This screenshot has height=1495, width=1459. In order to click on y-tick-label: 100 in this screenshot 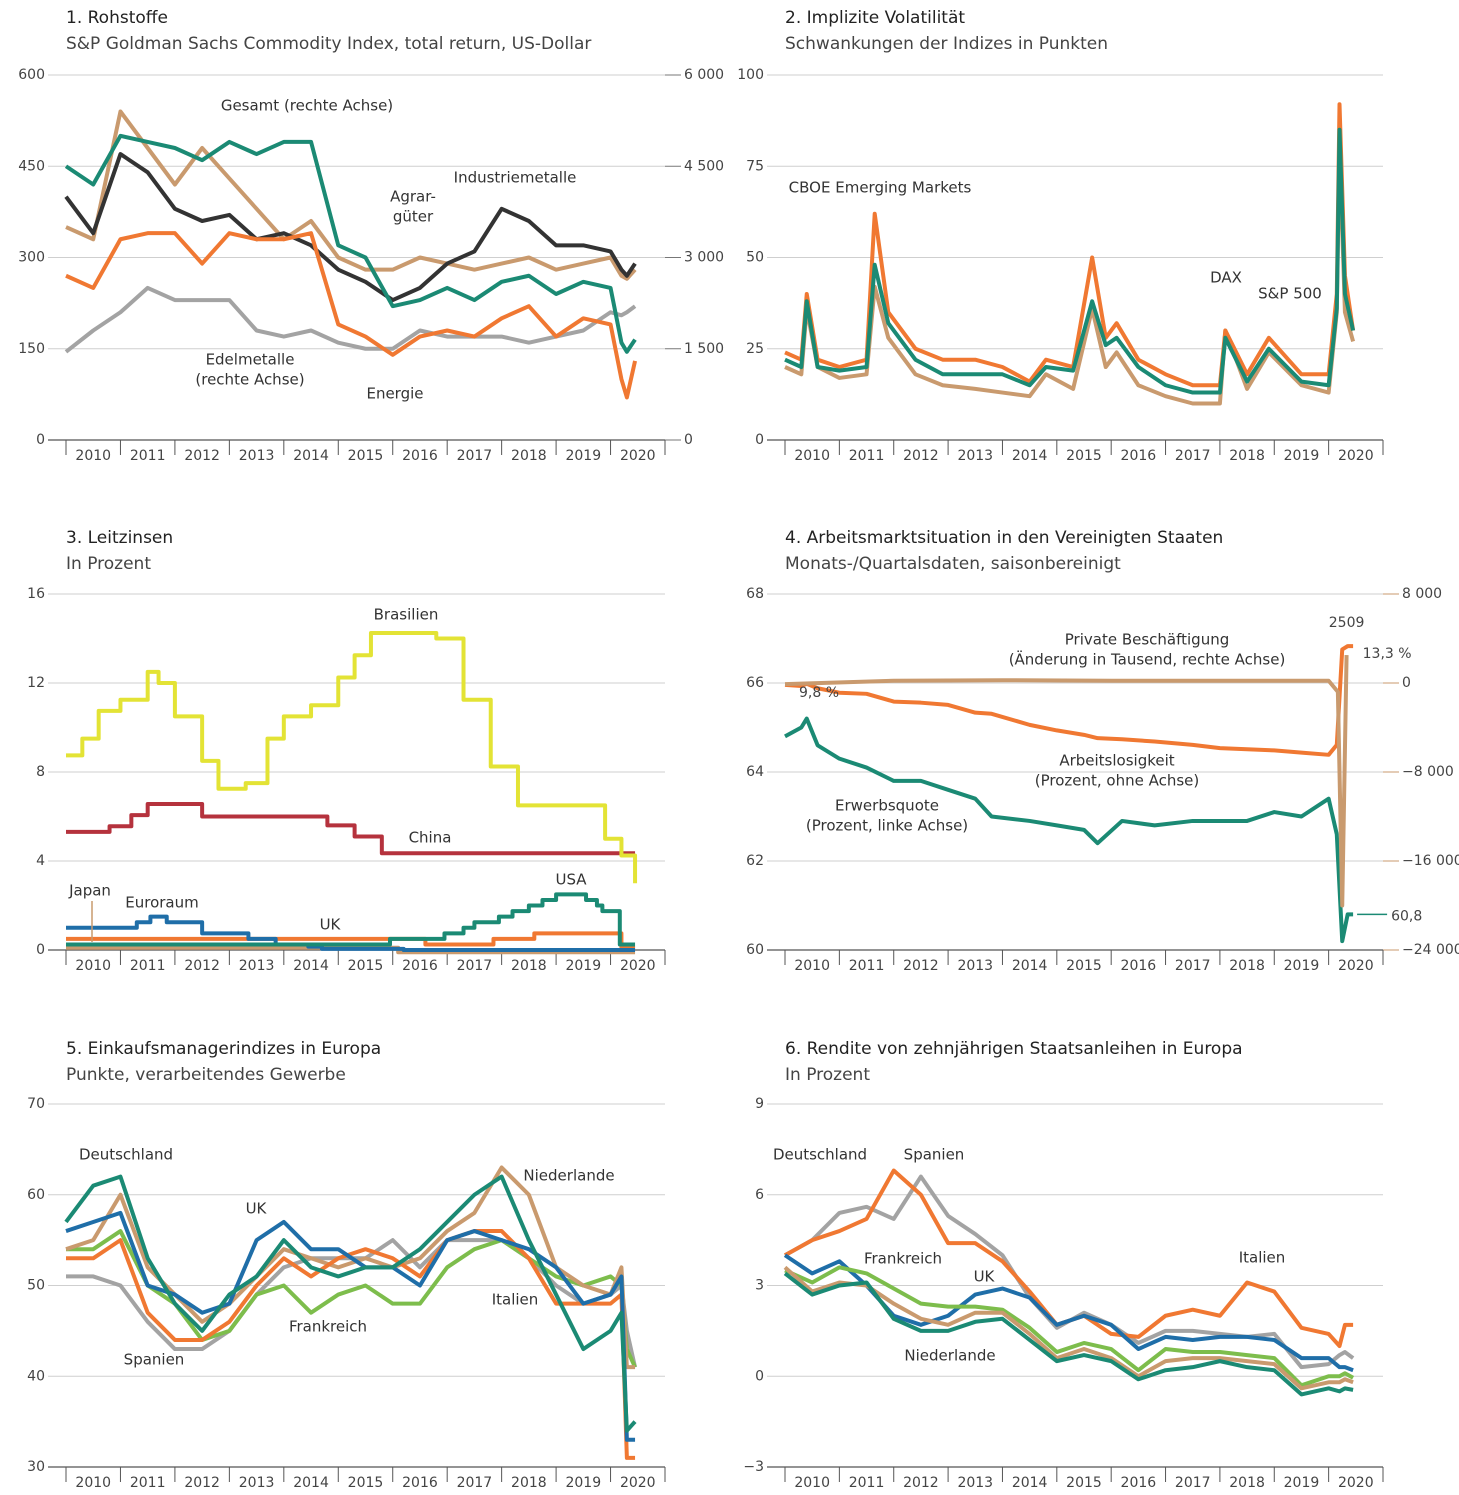, I will do `click(750, 75)`.